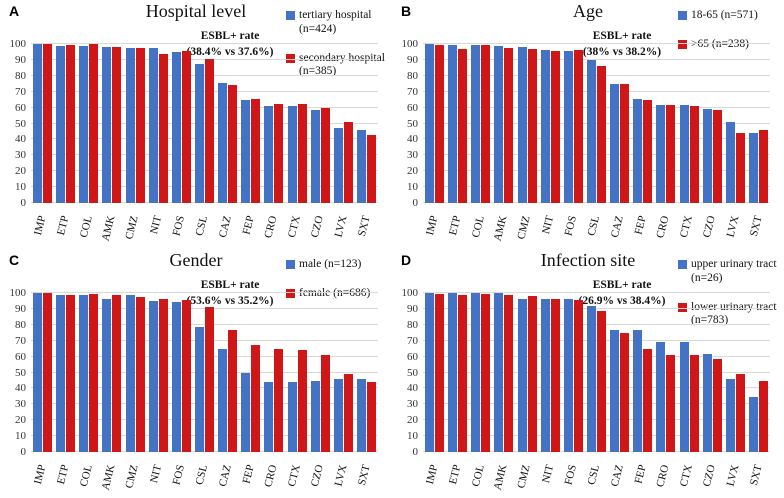  What do you see at coordinates (500, 477) in the screenshot?
I see `x-axis-label: AMK` at bounding box center [500, 477].